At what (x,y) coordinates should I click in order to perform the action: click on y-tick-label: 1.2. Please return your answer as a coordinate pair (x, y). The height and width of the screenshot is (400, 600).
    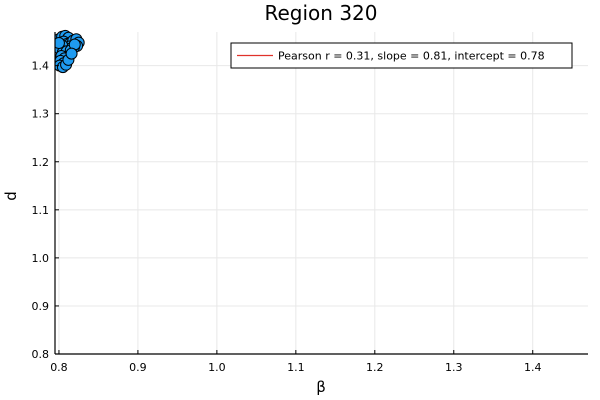
    Looking at the image, I should click on (41, 162).